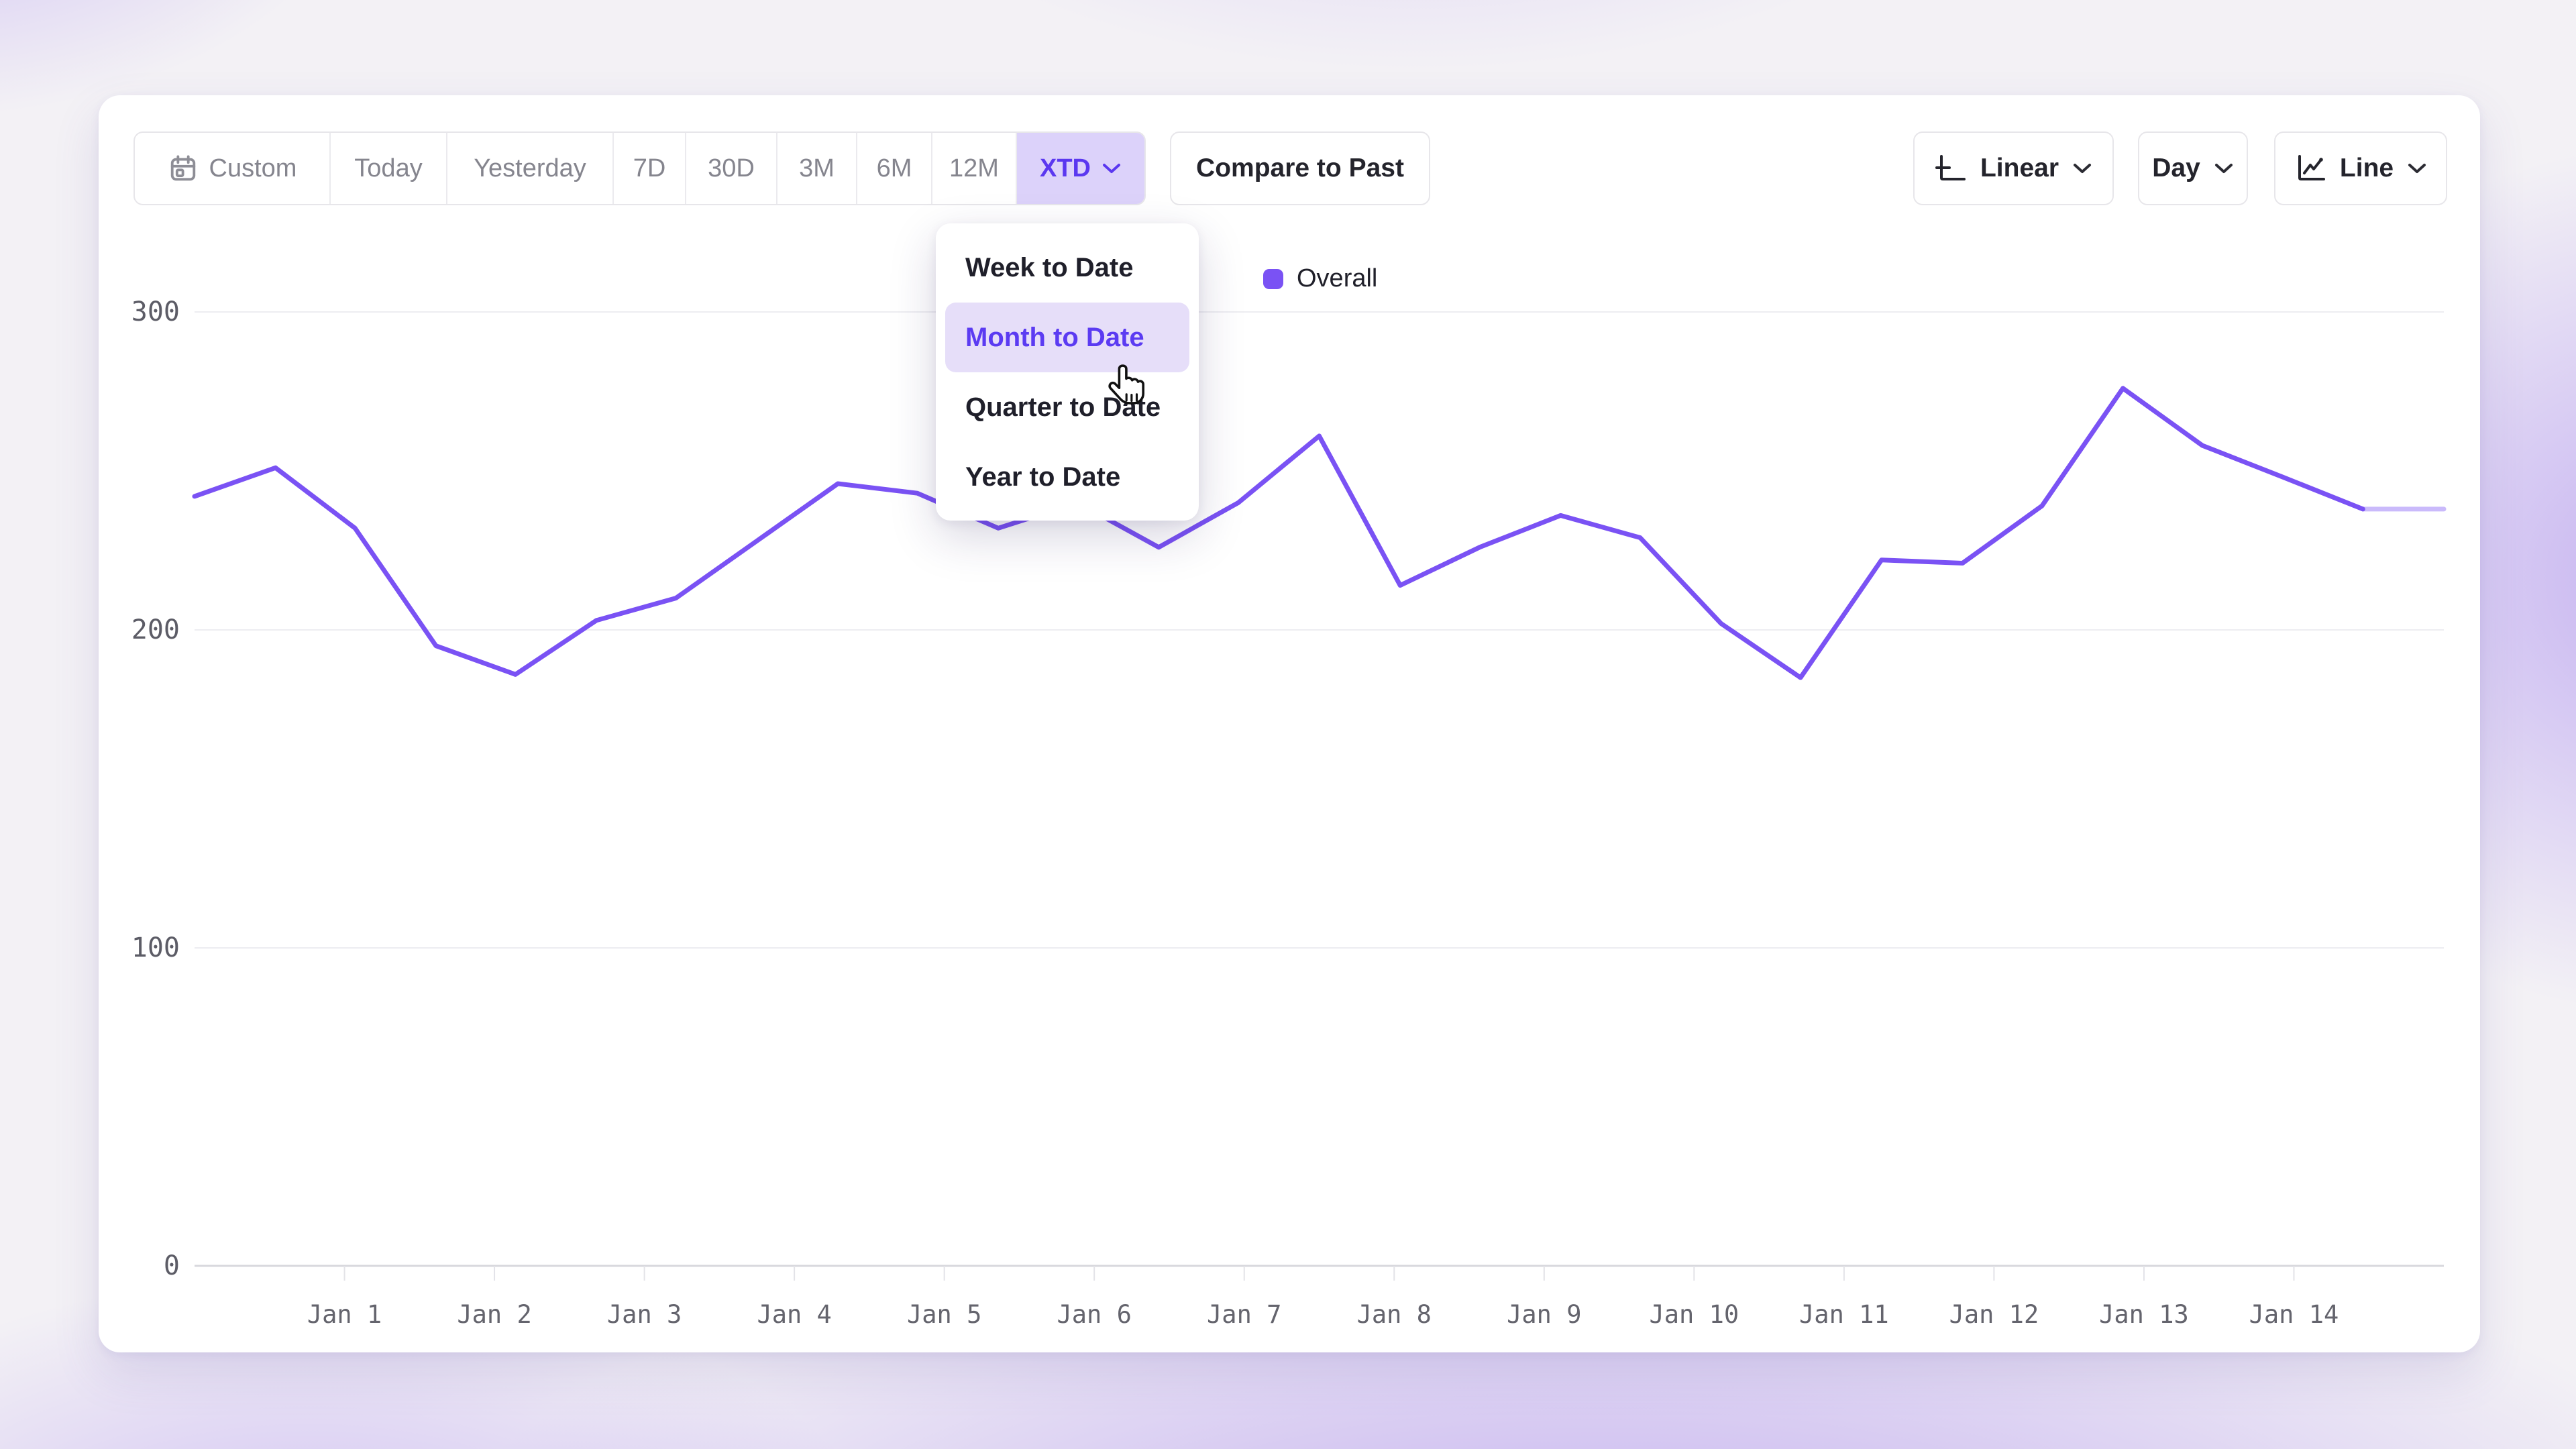  Describe the element at coordinates (1544, 1314) in the screenshot. I see `svg-text: Jan 9` at that location.